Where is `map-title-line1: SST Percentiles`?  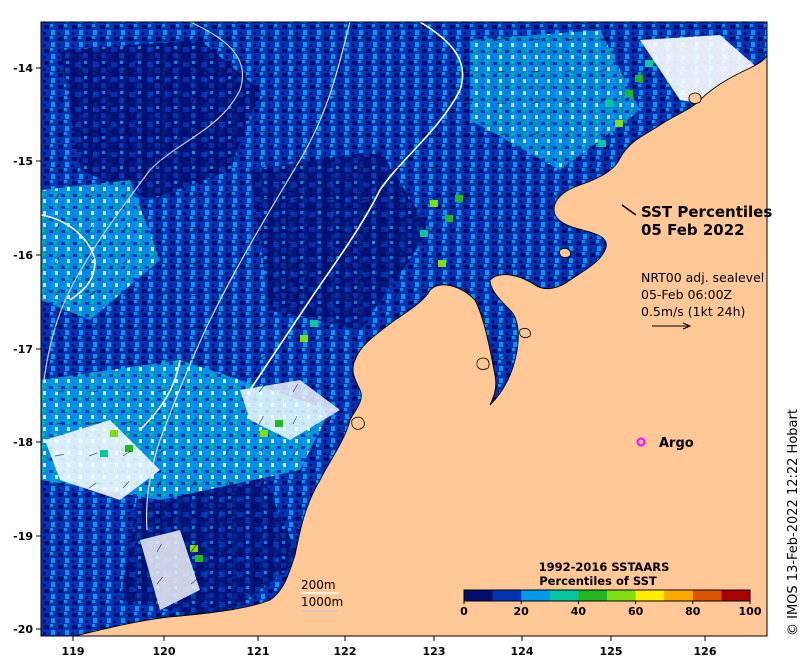
map-title-line1: SST Percentiles is located at coordinates (706, 212).